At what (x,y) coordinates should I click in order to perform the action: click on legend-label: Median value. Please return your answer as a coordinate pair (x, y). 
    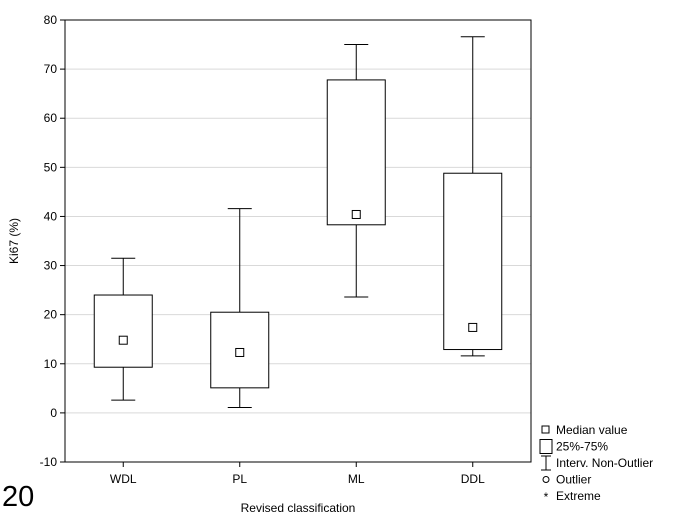
    Looking at the image, I should click on (592, 430).